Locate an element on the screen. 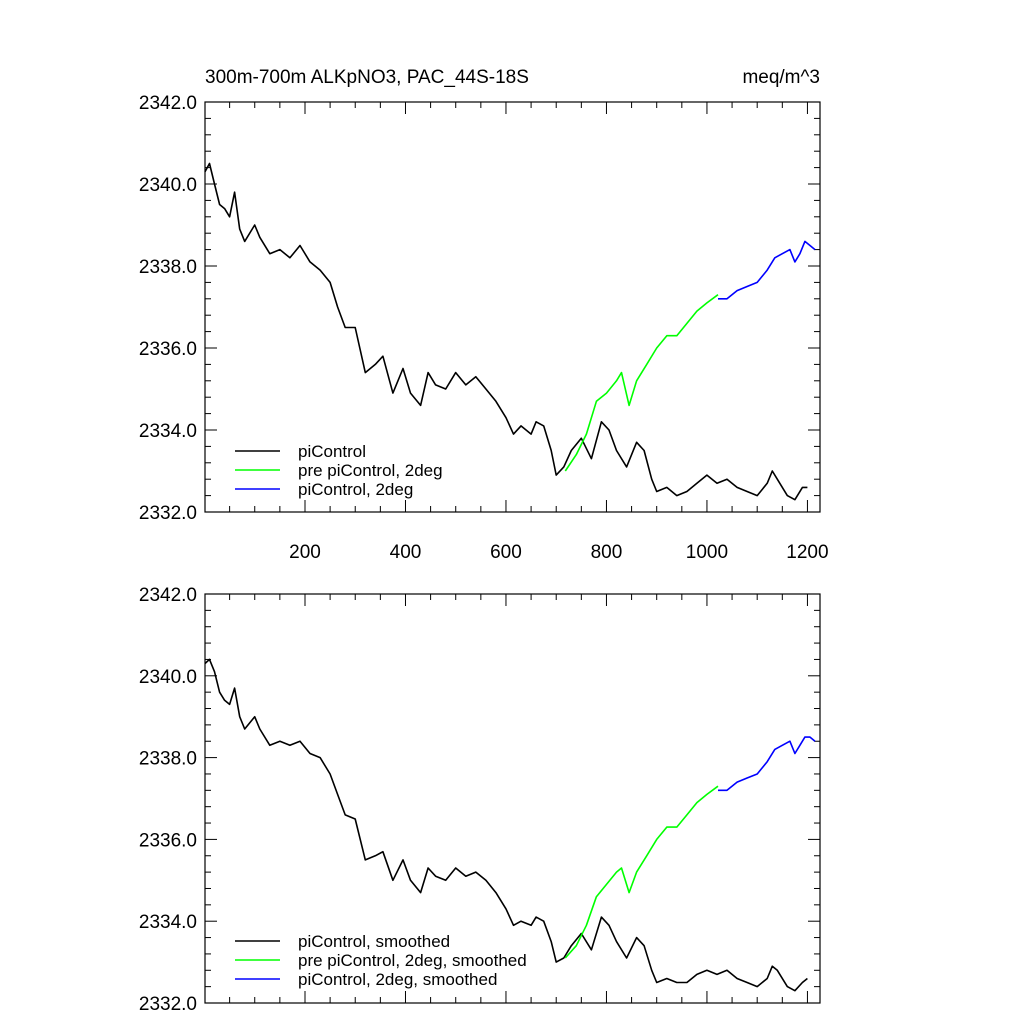  x-tick-label: 600 is located at coordinates (506, 552).